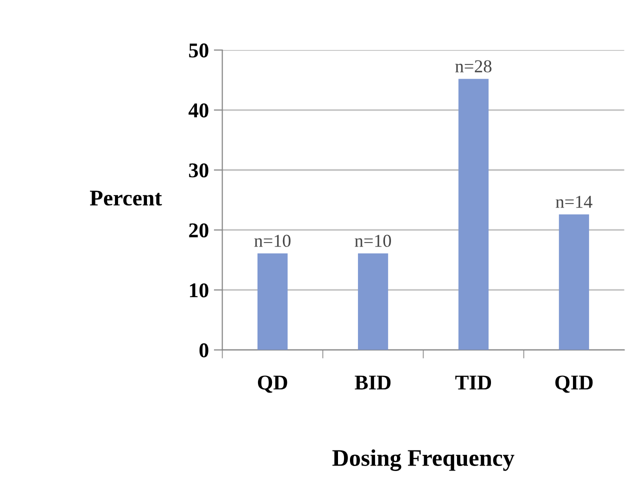  I want to click on x-axis-title: Dosing Frequency, so click(423, 460).